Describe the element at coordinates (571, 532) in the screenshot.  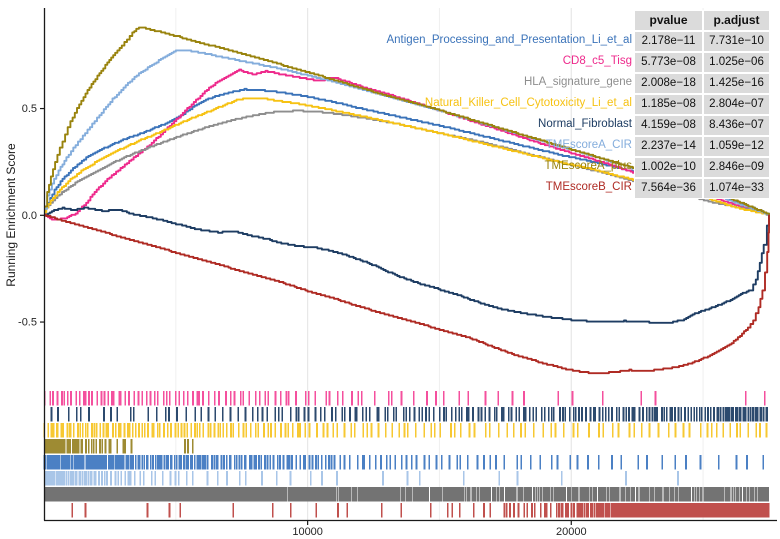
I see `x-tick-label: 20000` at that location.